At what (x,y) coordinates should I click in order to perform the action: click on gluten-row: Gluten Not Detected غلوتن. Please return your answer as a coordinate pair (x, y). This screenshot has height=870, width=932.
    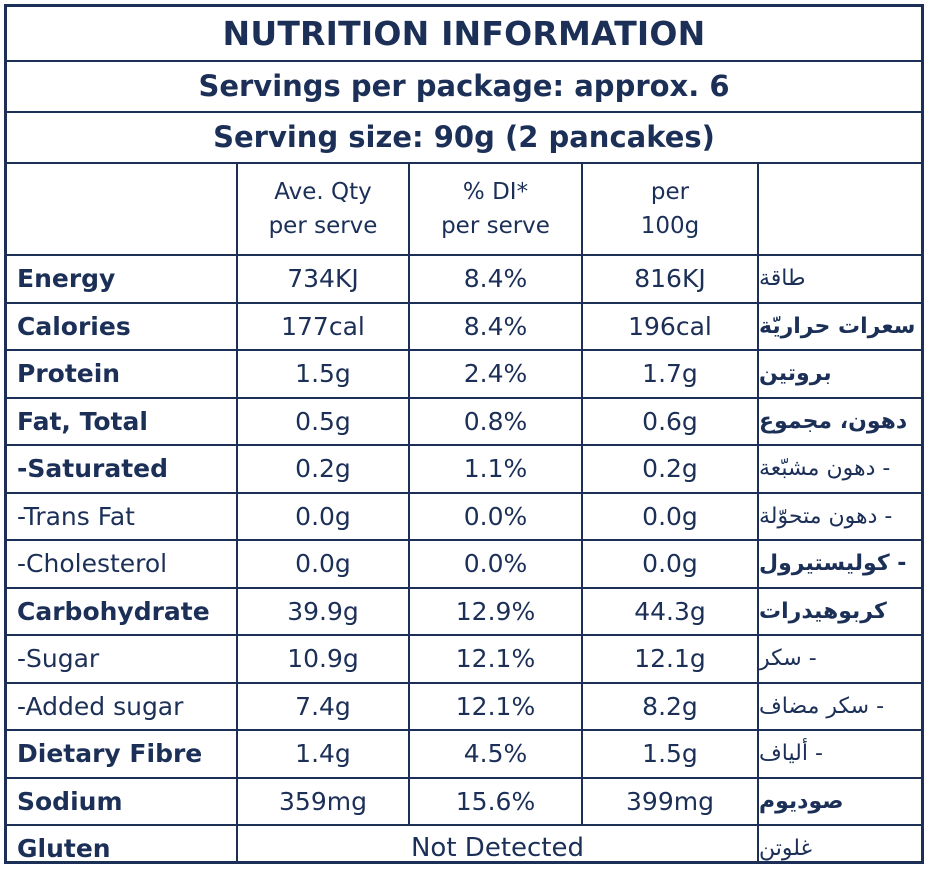
    Looking at the image, I should click on (464, 848).